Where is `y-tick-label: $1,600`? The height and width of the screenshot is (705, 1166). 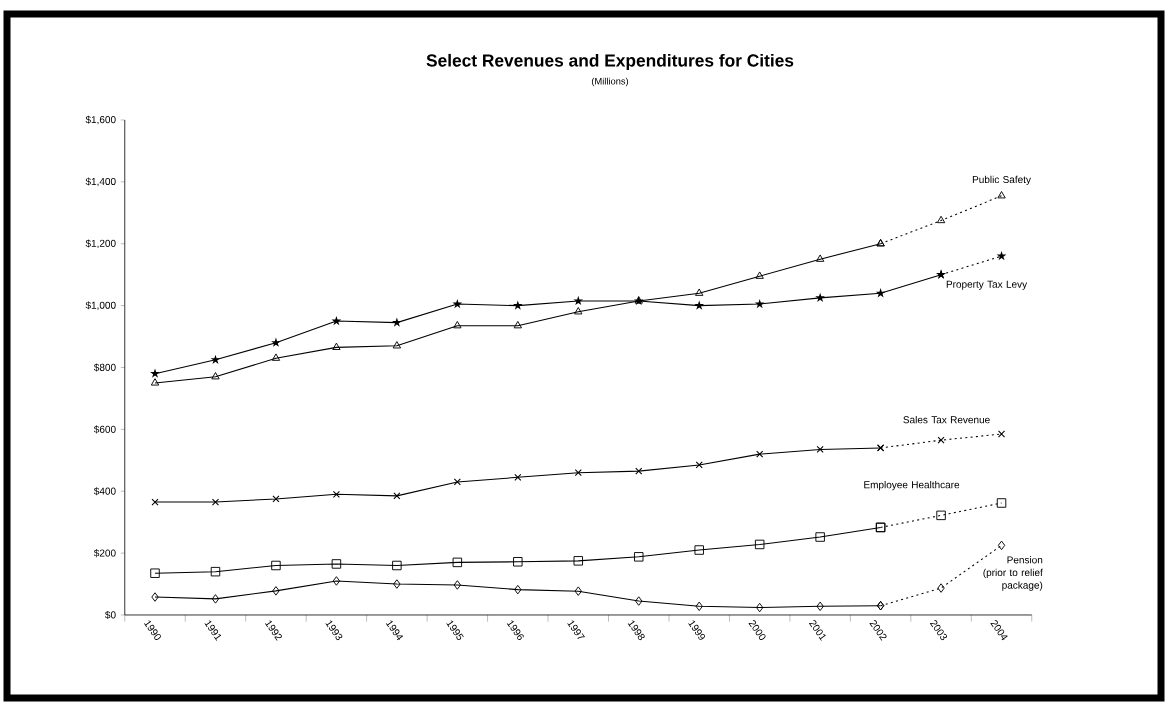
y-tick-label: $1,600 is located at coordinates (100, 120).